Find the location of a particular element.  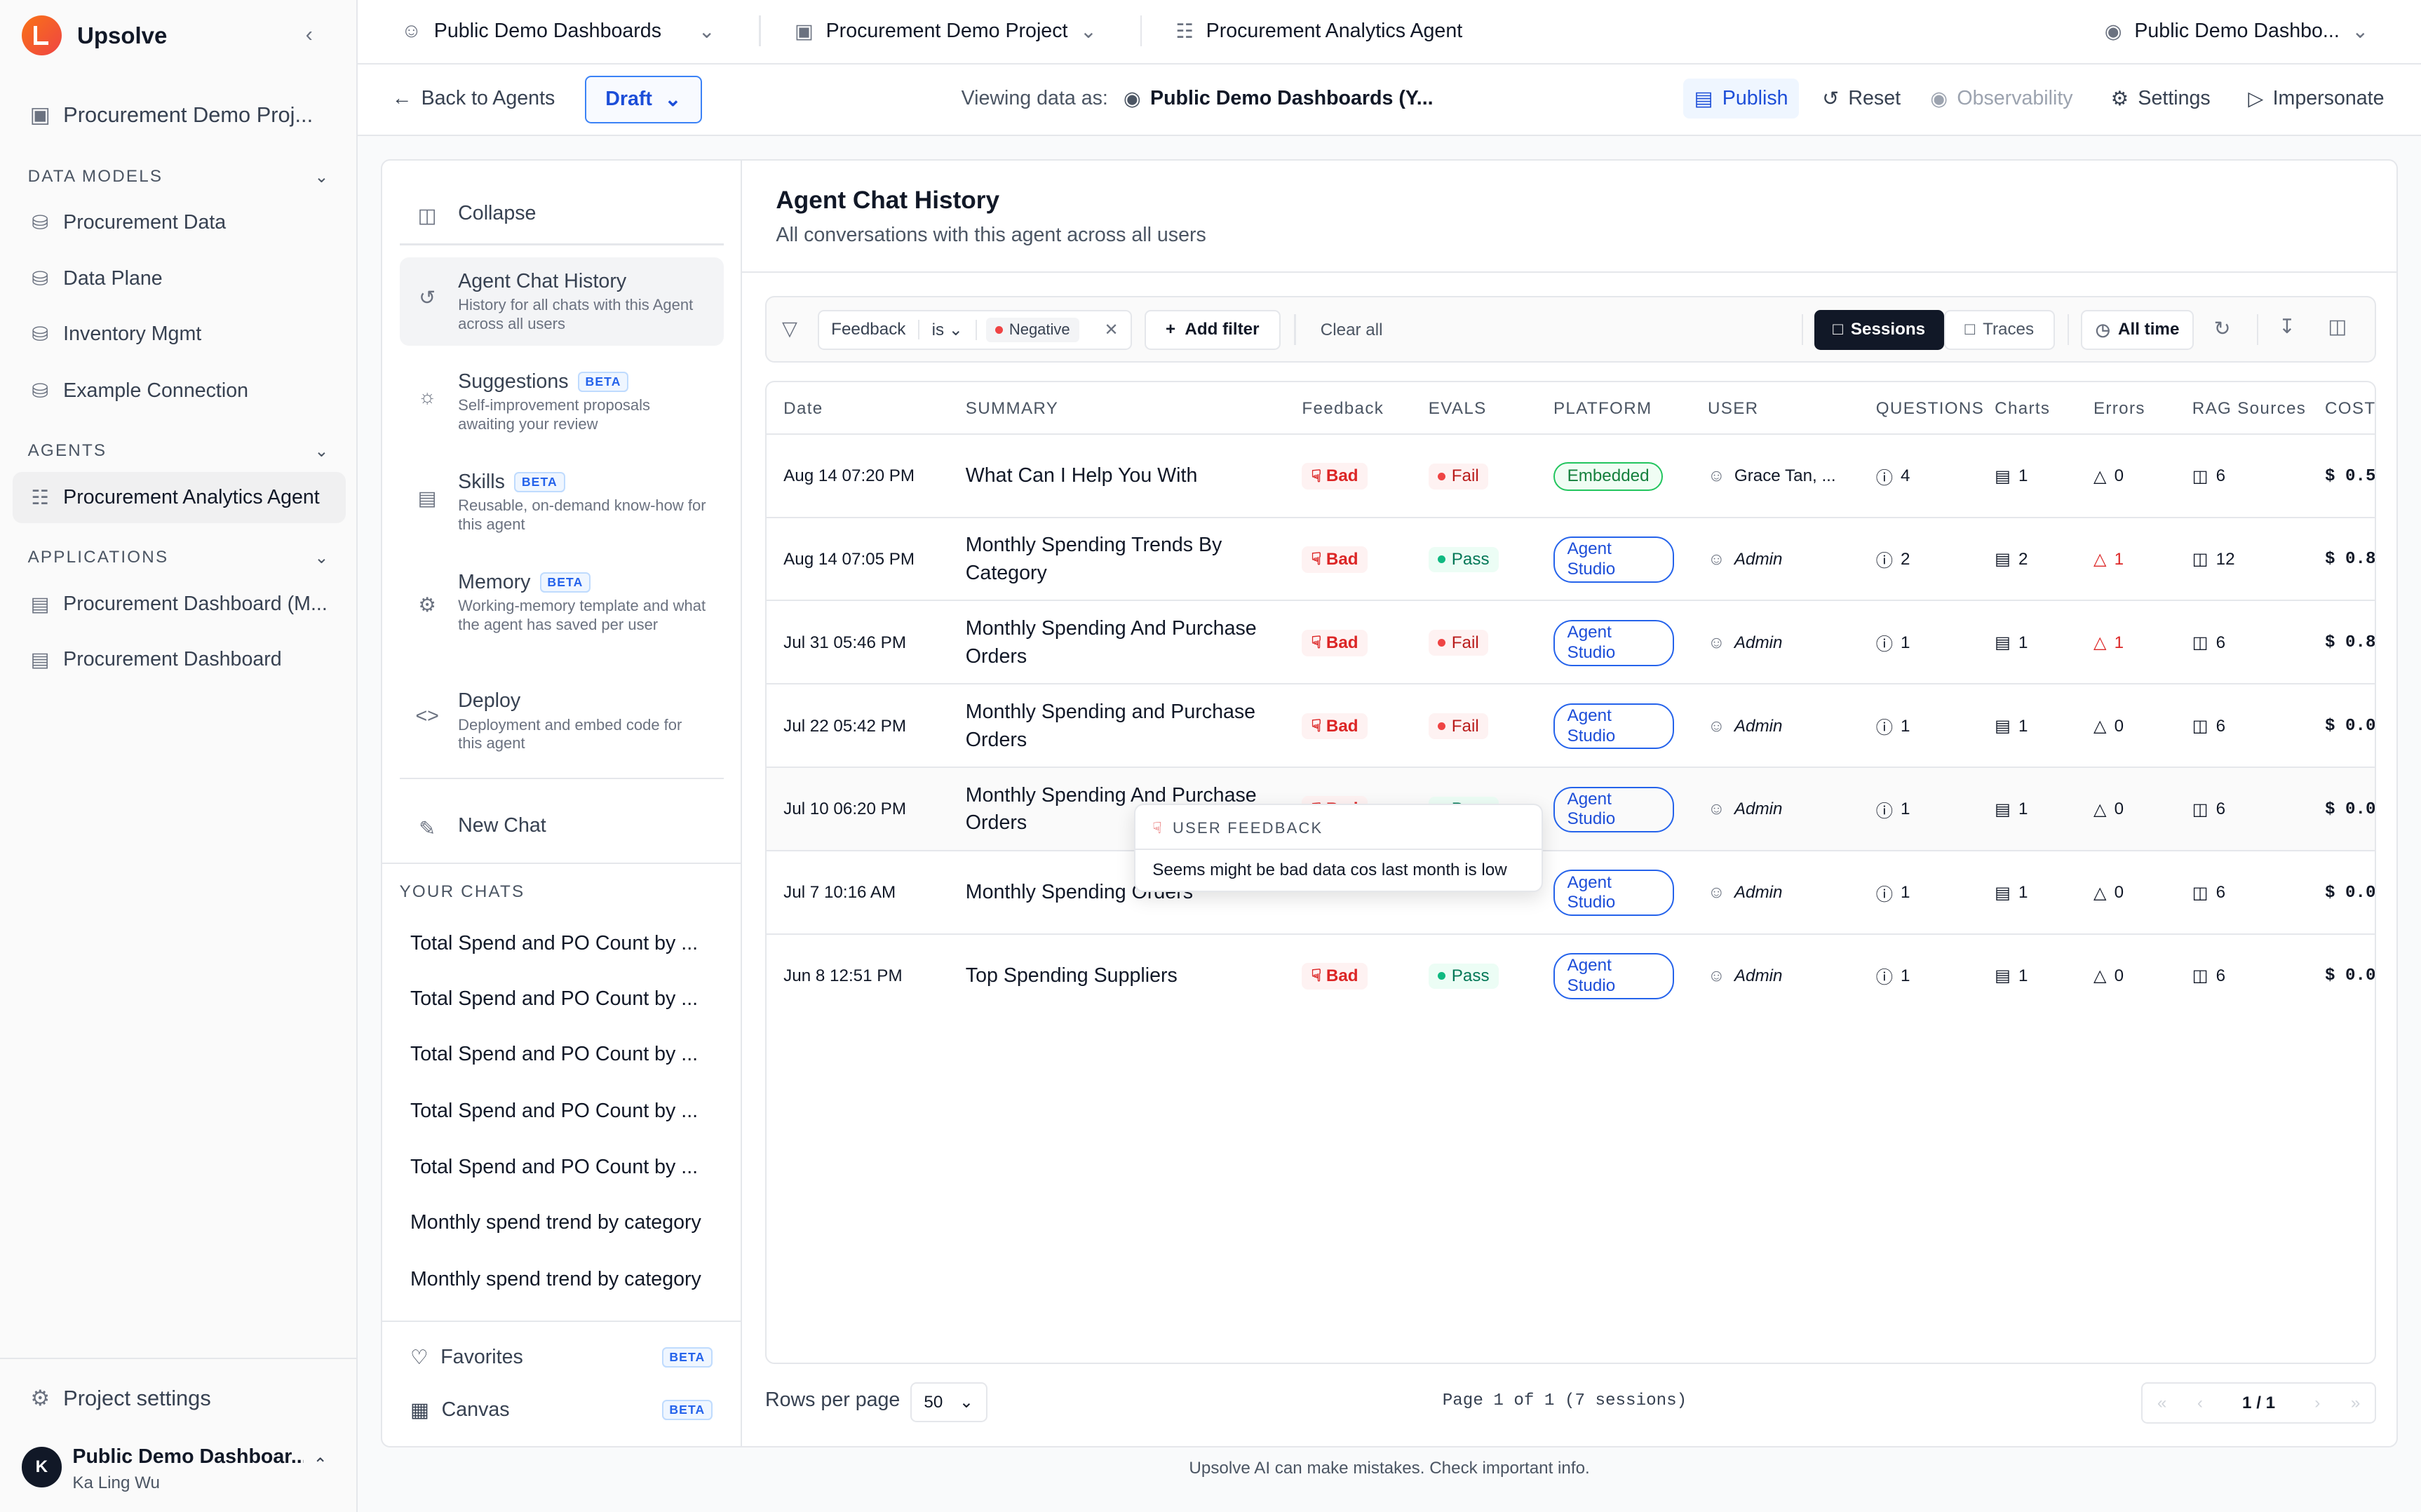

avatar: K is located at coordinates (41, 1467).